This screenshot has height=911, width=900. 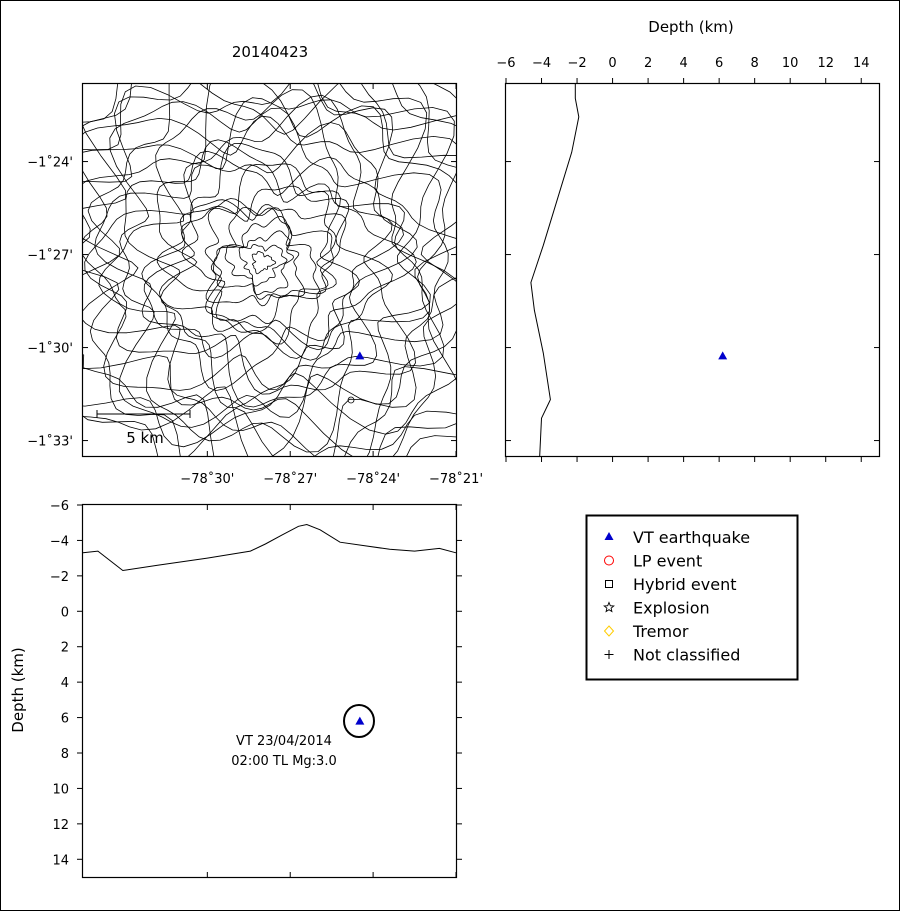 I want to click on depth-y-tick-label: 8, so click(x=65, y=754).